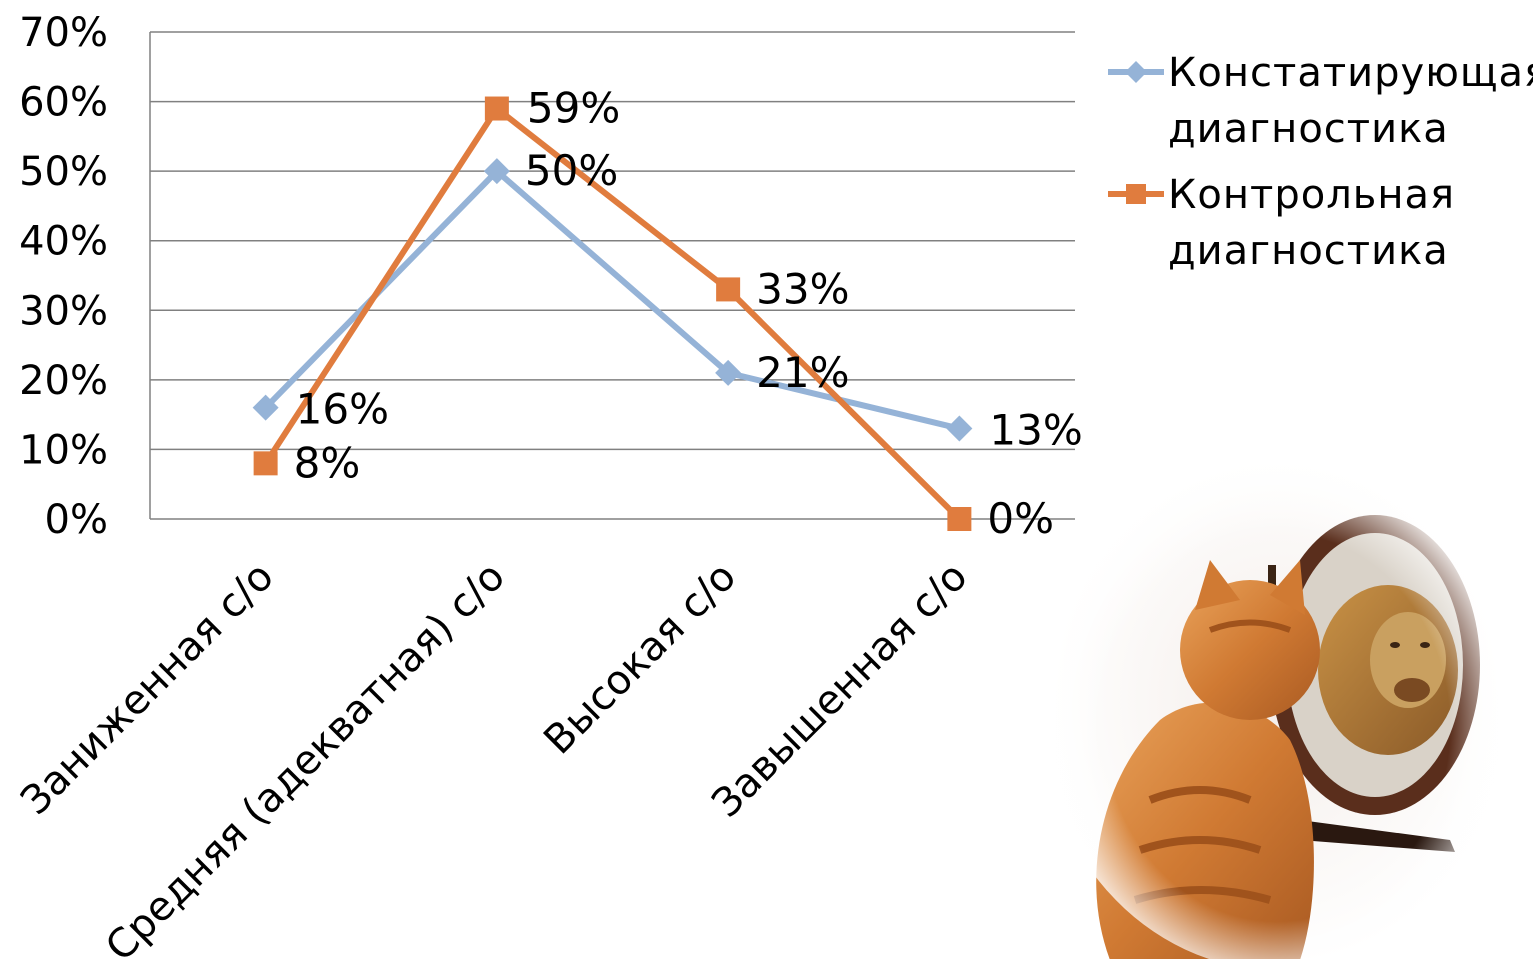 The width and height of the screenshot is (1533, 959). What do you see at coordinates (147, 689) in the screenshot?
I see `x-category-label: Заниженная с/о` at bounding box center [147, 689].